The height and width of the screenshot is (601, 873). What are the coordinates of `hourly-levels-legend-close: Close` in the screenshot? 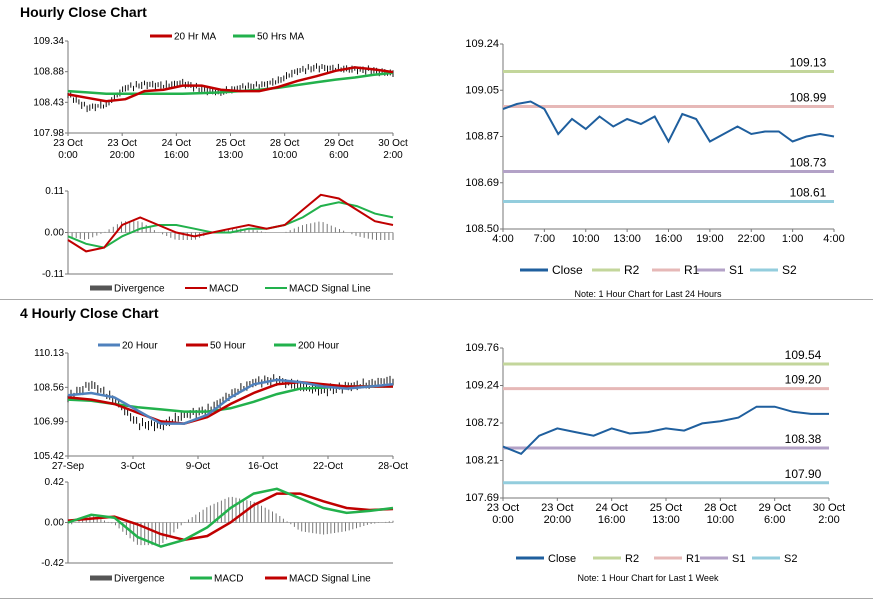 It's located at (567, 270).